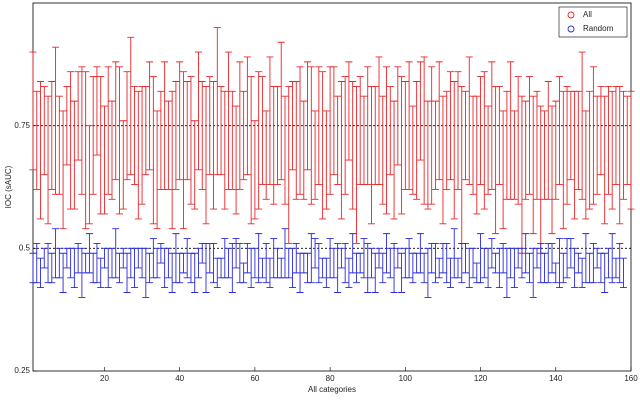 This screenshot has width=640, height=404. I want to click on legend-label: Random, so click(598, 28).